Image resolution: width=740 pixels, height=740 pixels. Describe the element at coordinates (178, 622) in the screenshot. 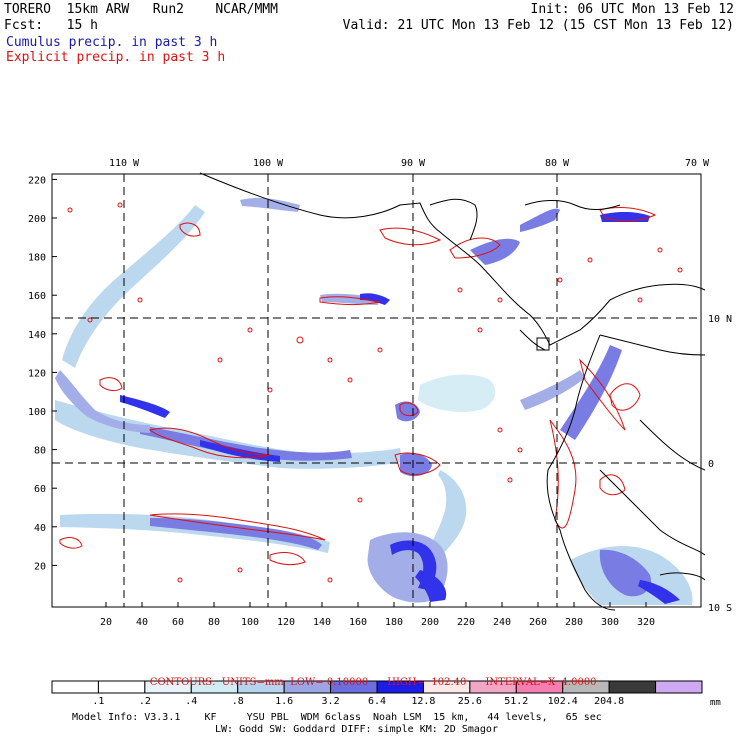

I see `x-tick-label: 60` at that location.